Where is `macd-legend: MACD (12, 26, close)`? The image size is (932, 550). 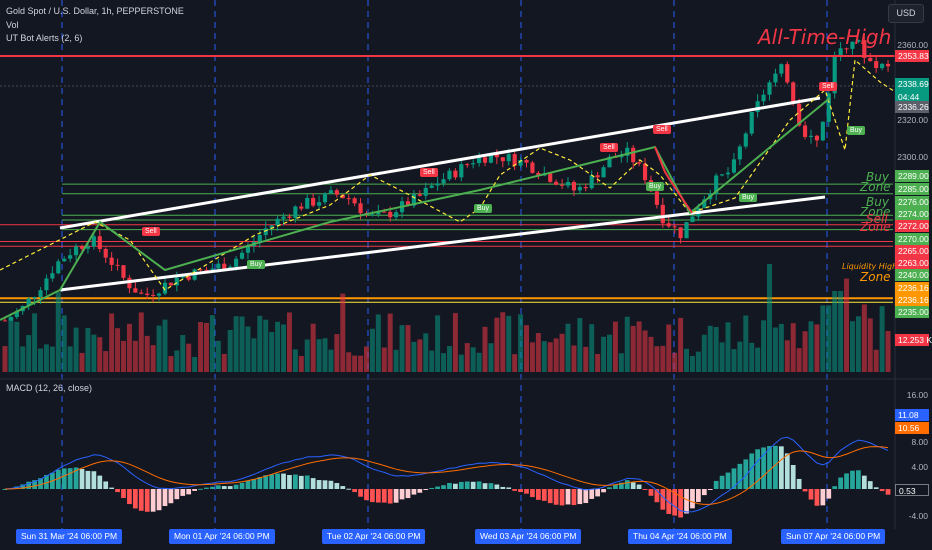
macd-legend: MACD (12, 26, close) is located at coordinates (49, 388).